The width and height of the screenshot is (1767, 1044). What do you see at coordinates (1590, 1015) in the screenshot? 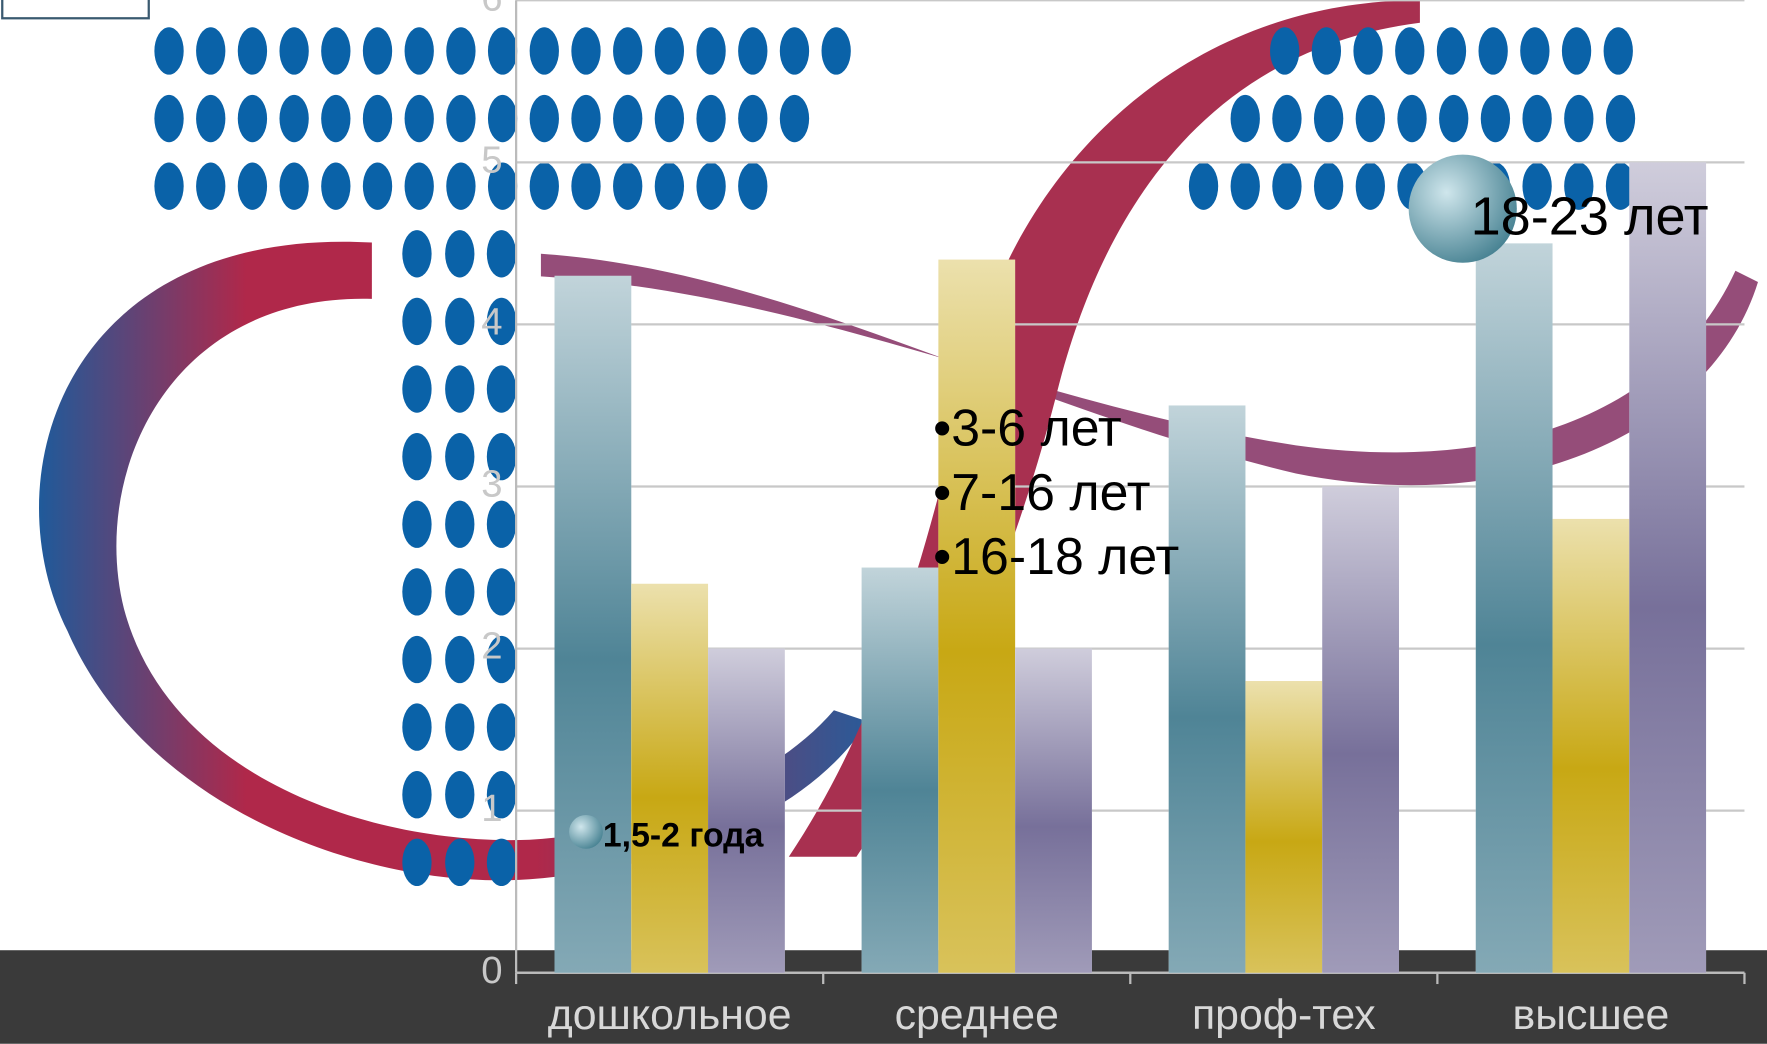
I see `x-tick-label: высшее` at bounding box center [1590, 1015].